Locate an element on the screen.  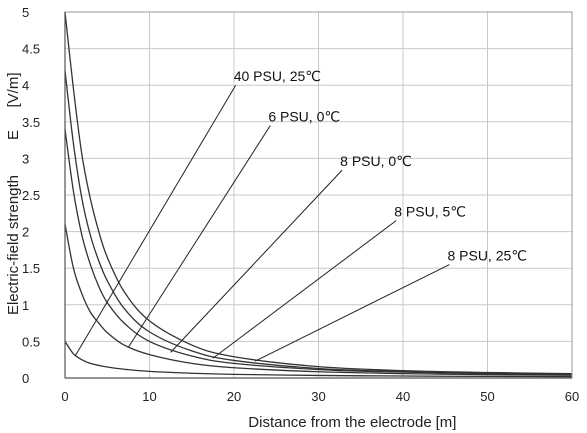
y-tick-label: 1 is located at coordinates (25, 305).